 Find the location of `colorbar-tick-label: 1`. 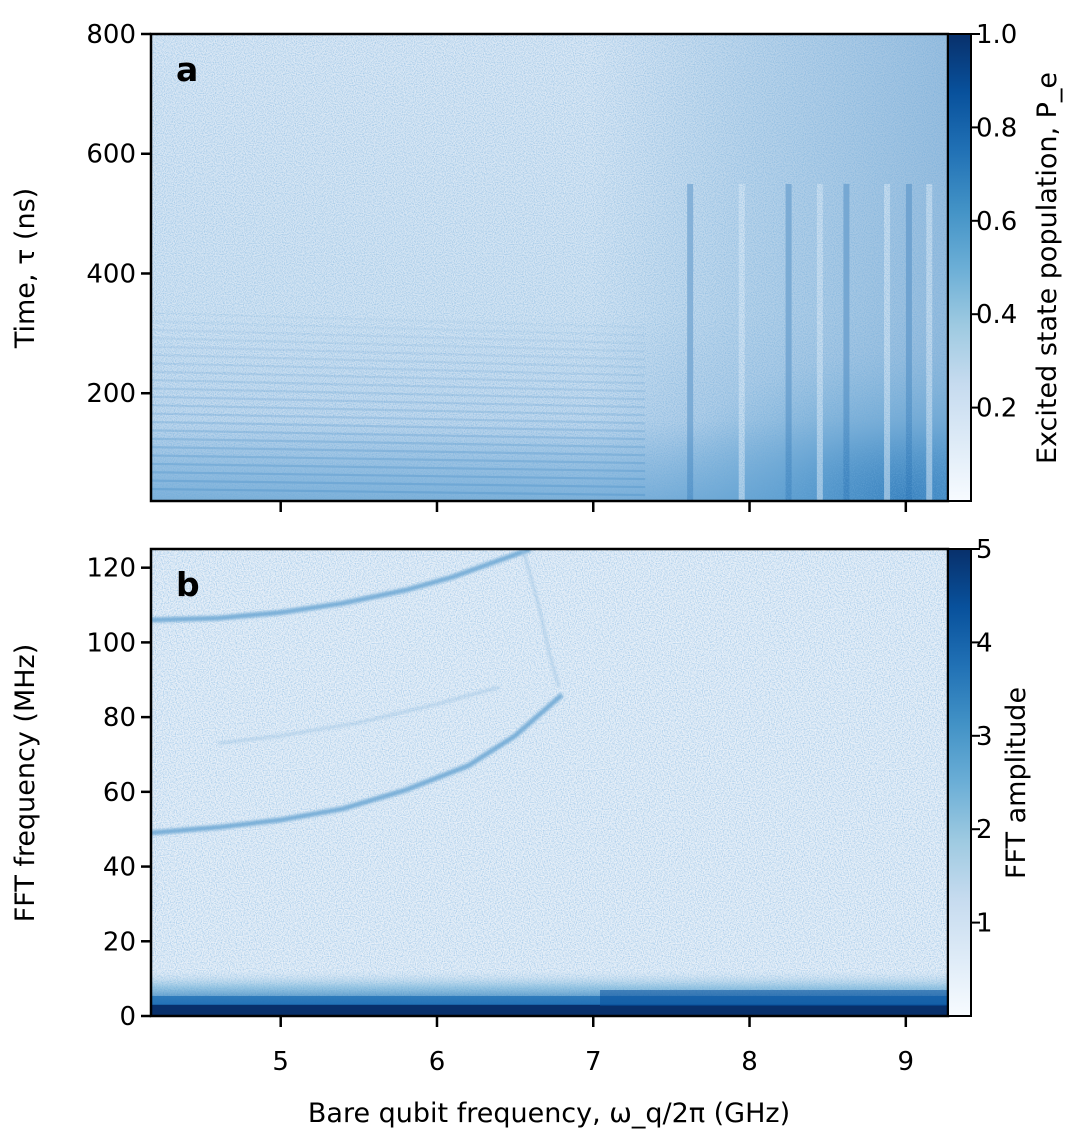

colorbar-tick-label: 1 is located at coordinates (984, 924).